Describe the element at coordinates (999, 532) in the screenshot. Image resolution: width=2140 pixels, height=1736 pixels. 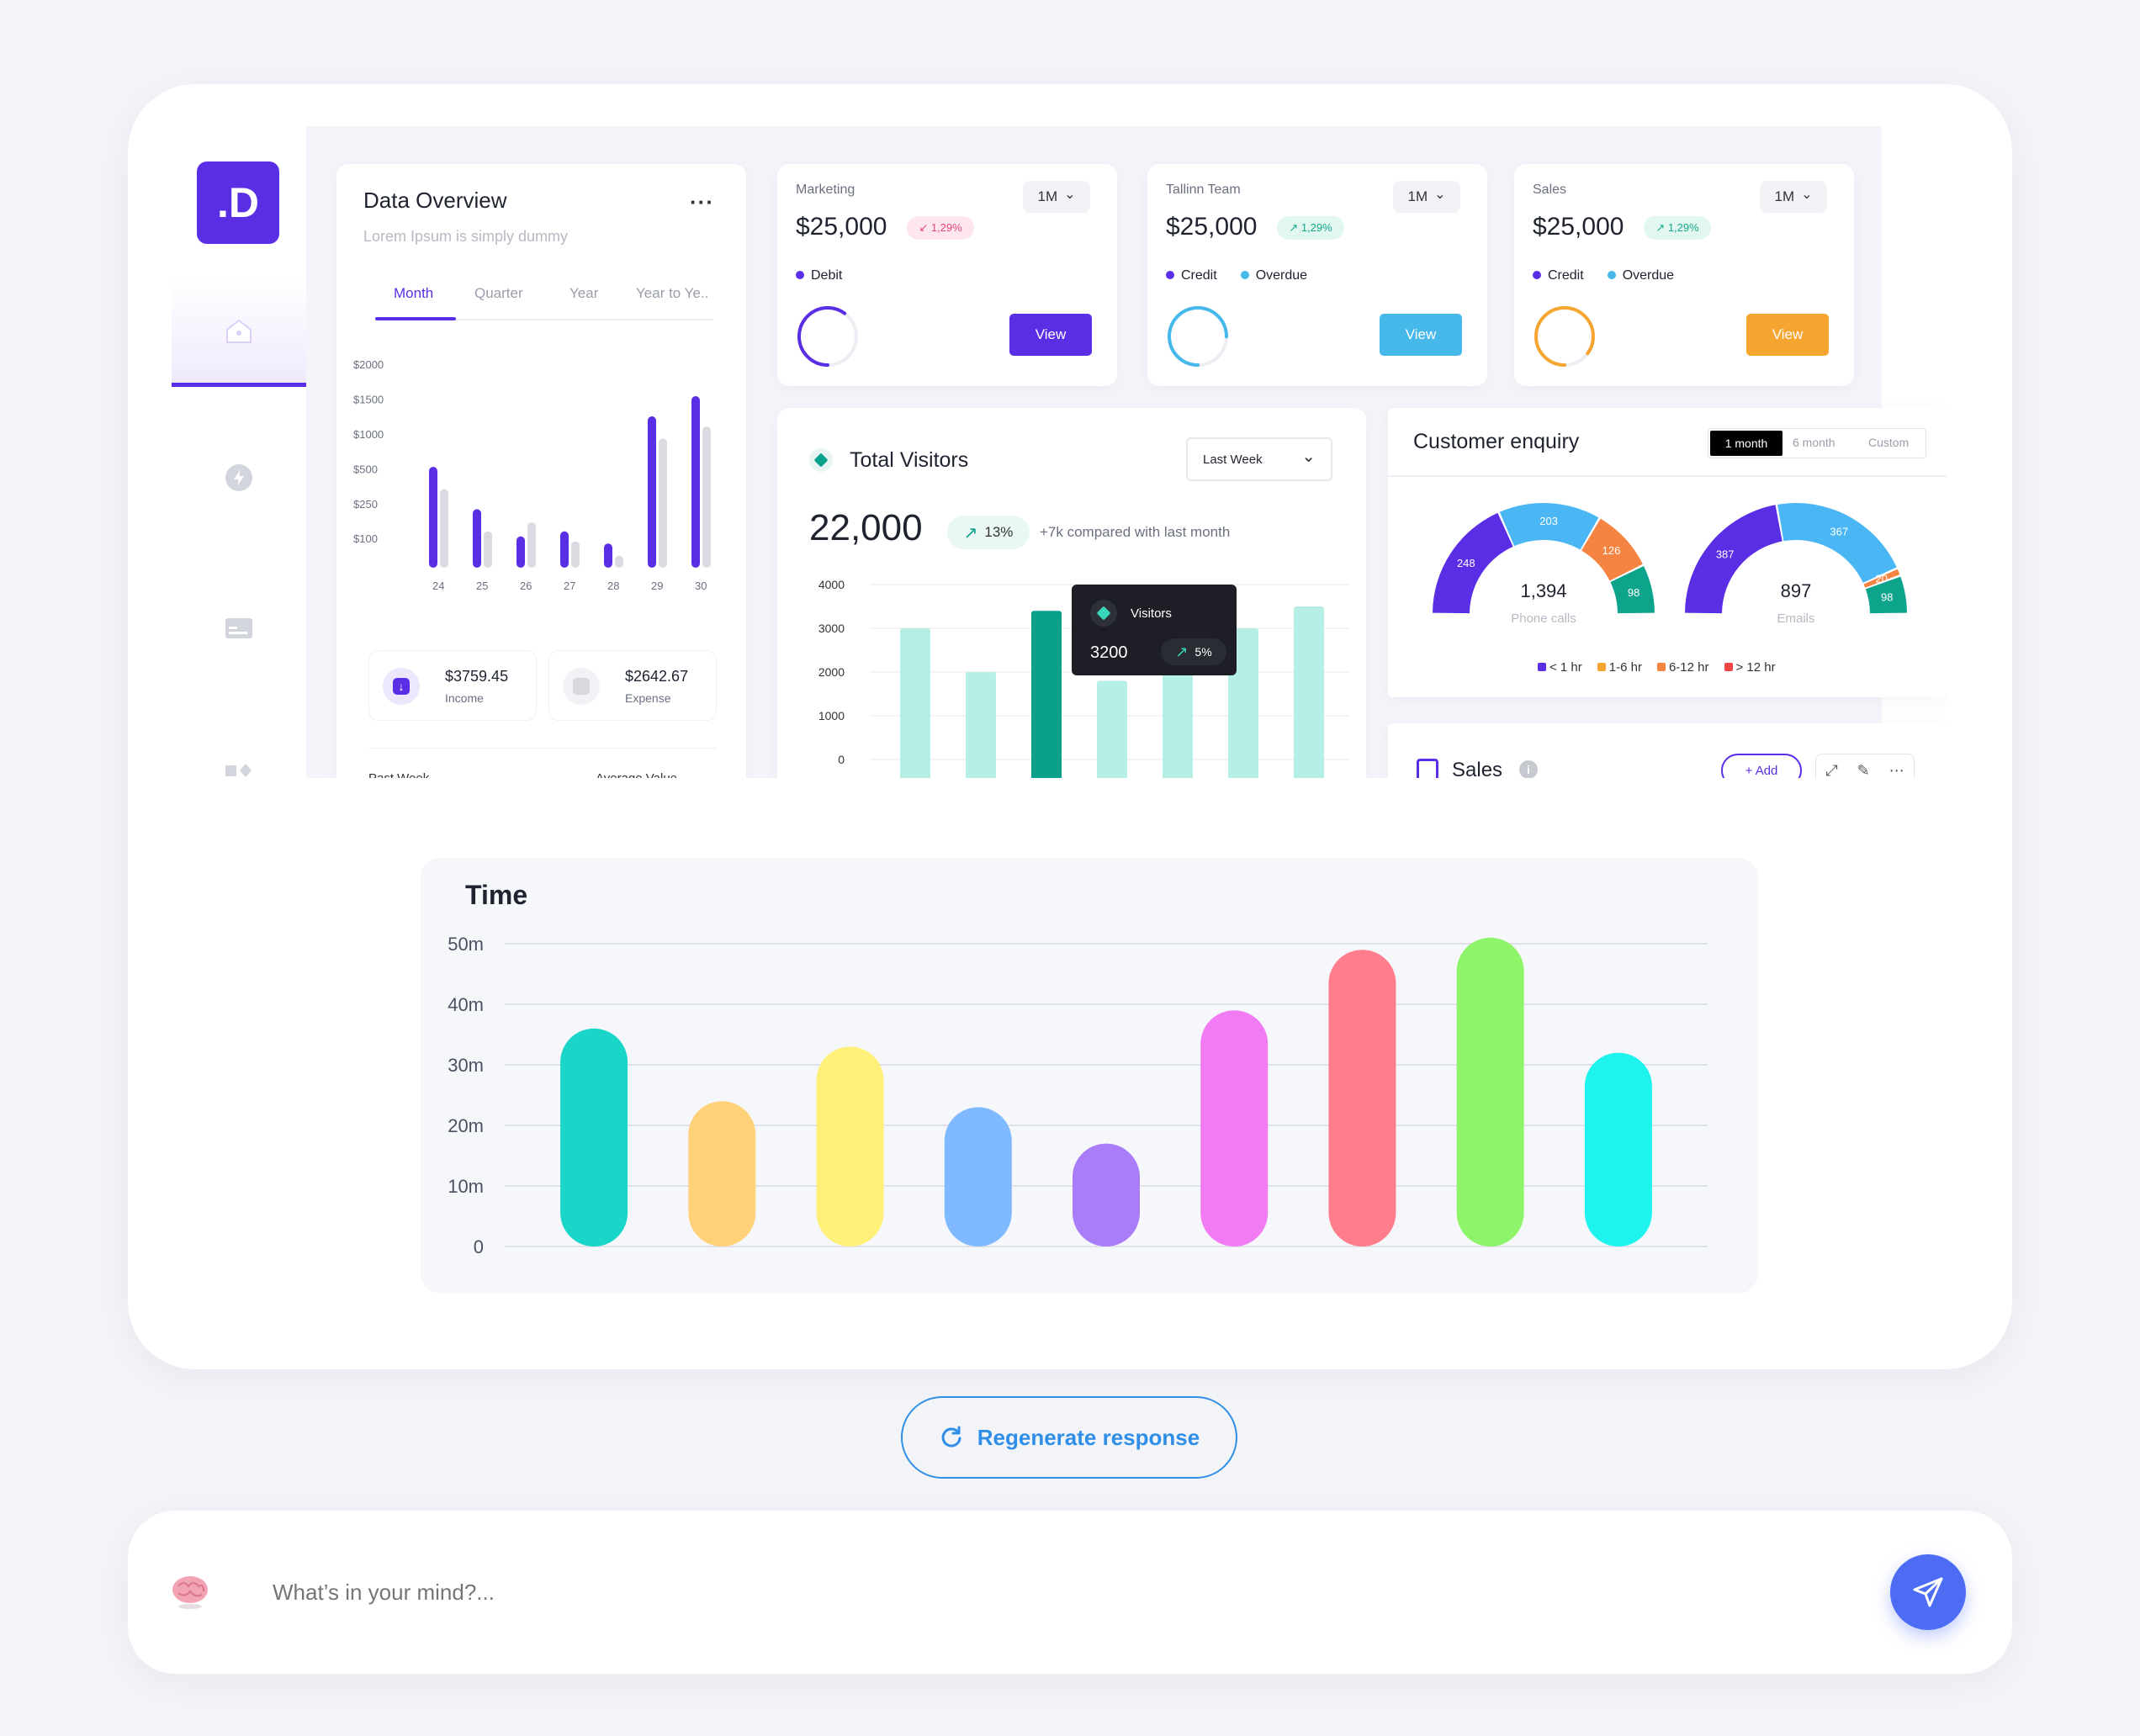
I see `visitors-change-value: 13%` at that location.